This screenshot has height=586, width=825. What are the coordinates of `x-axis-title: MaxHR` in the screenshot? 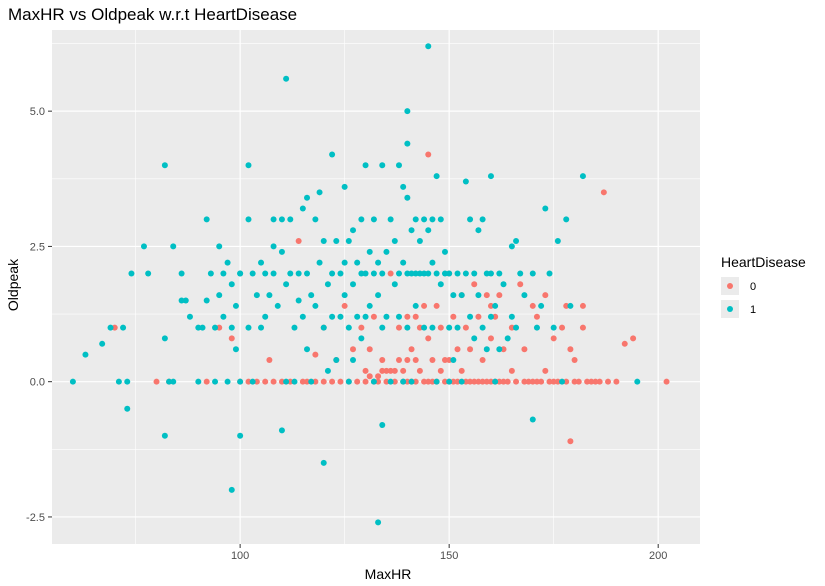 It's located at (388, 574).